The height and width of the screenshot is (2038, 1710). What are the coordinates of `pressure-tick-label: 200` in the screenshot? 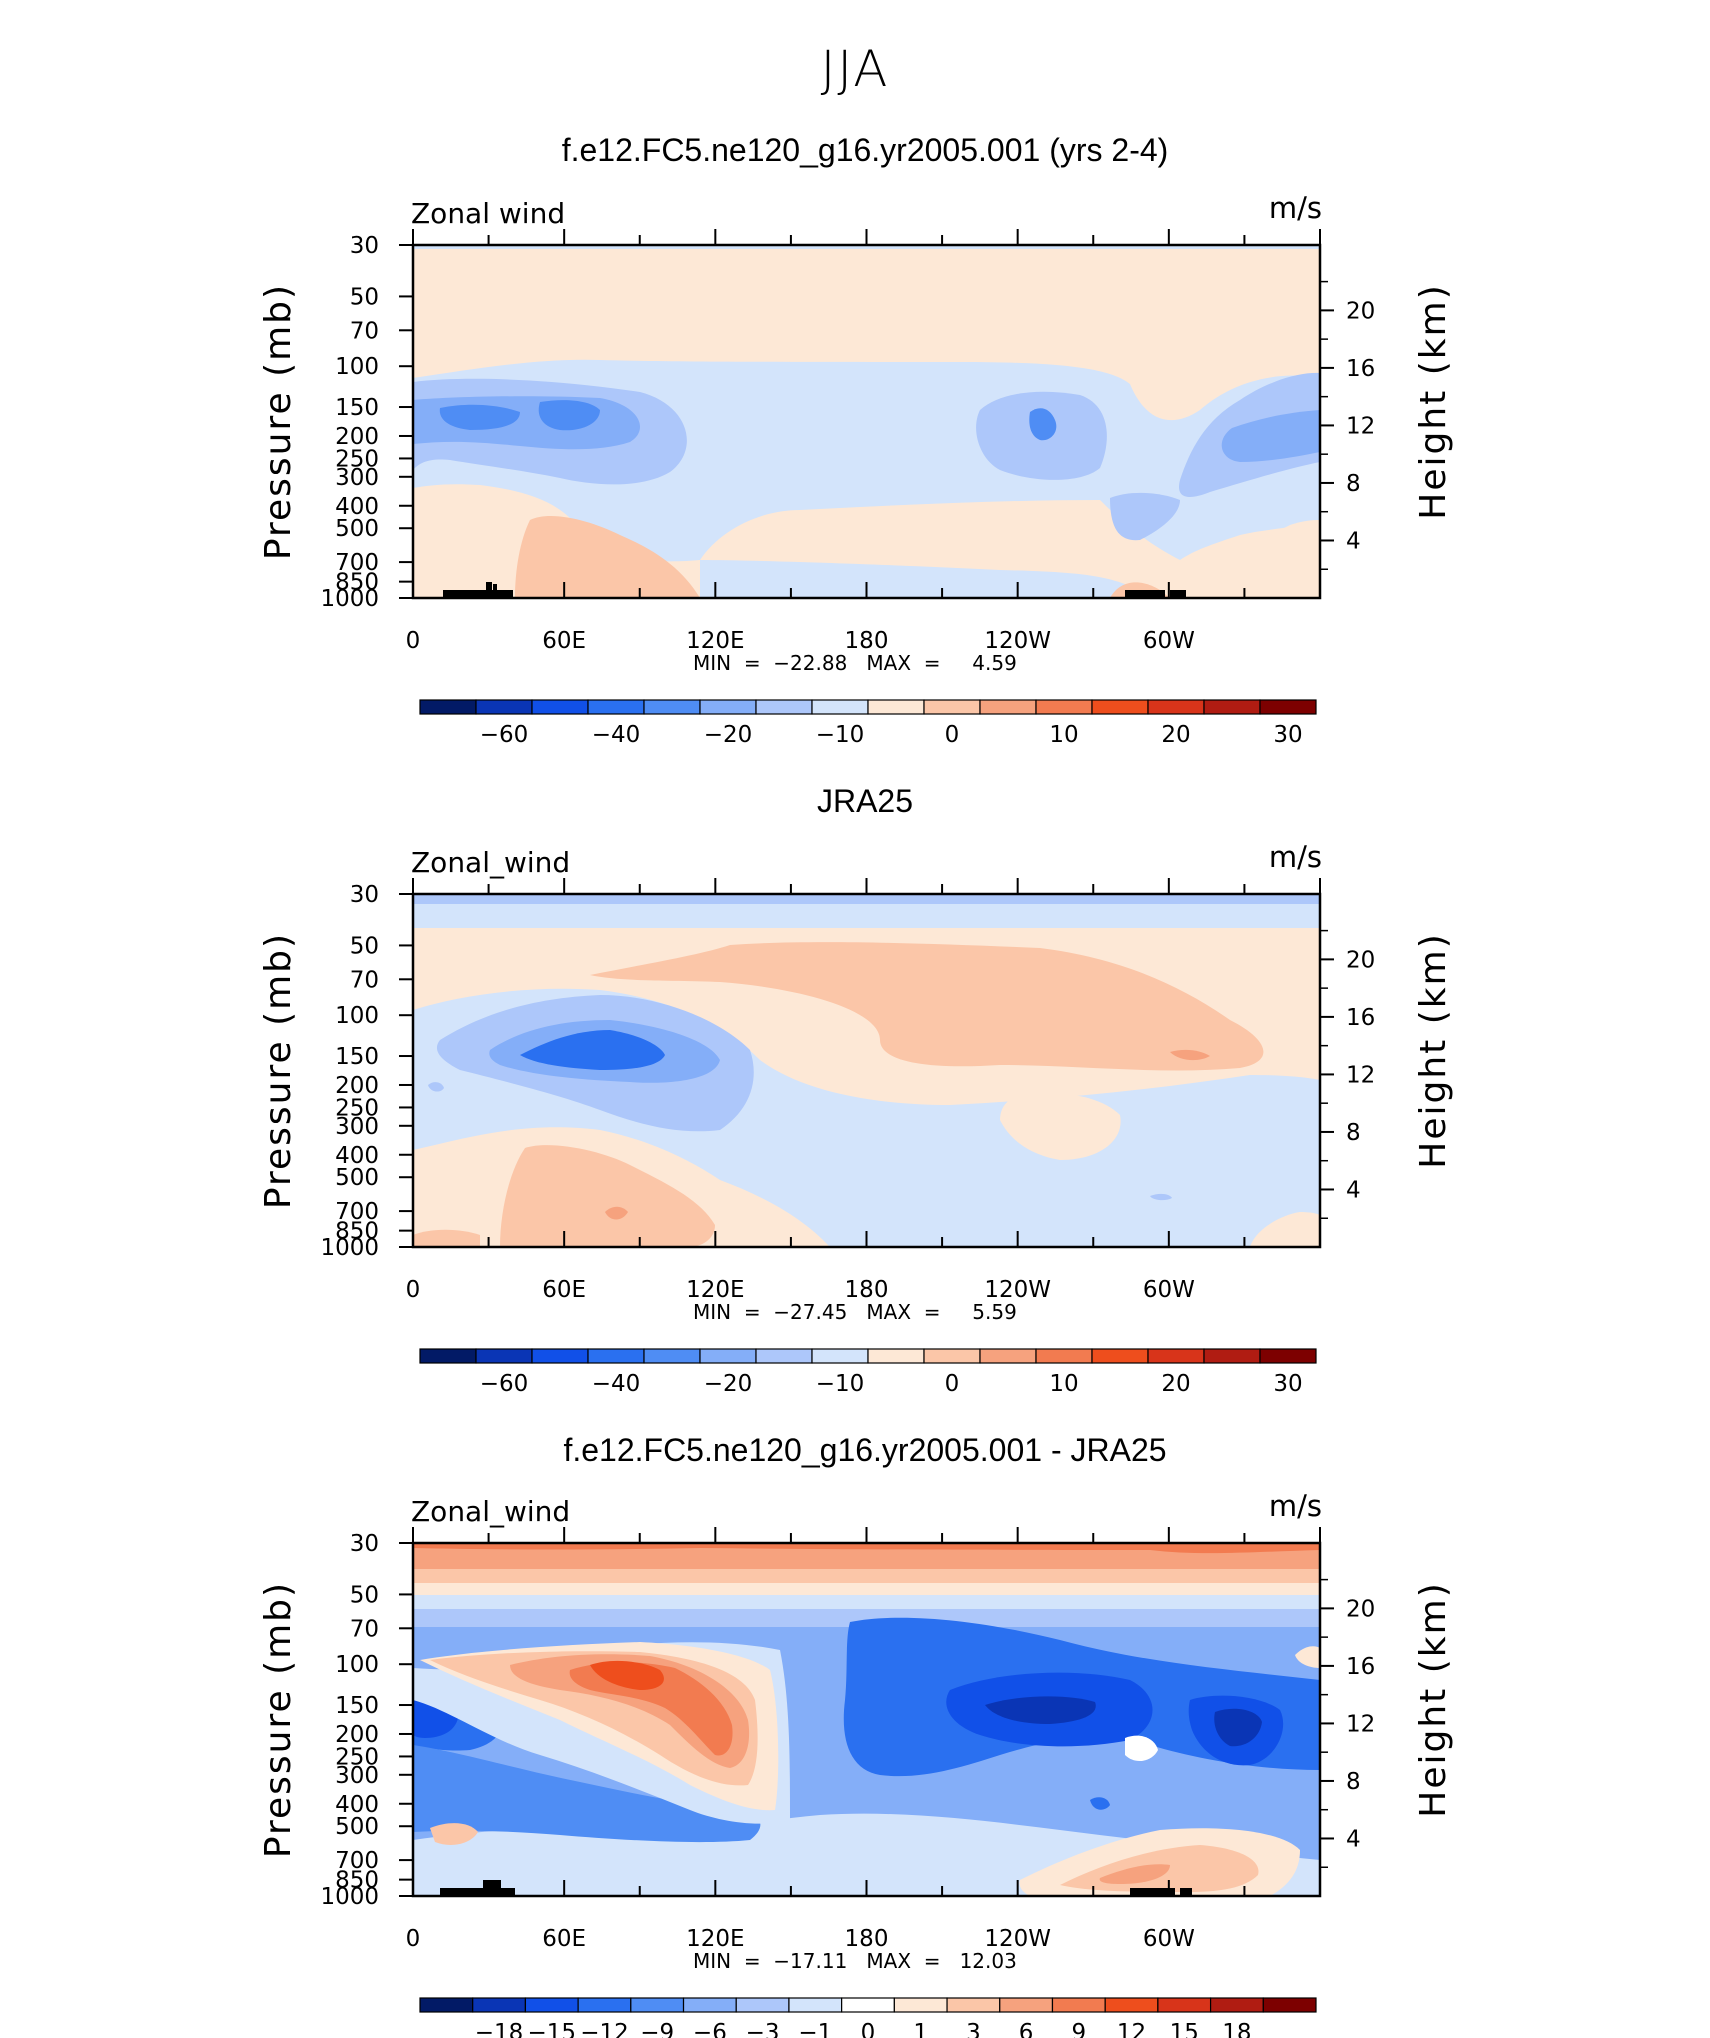 It's located at (357, 1086).